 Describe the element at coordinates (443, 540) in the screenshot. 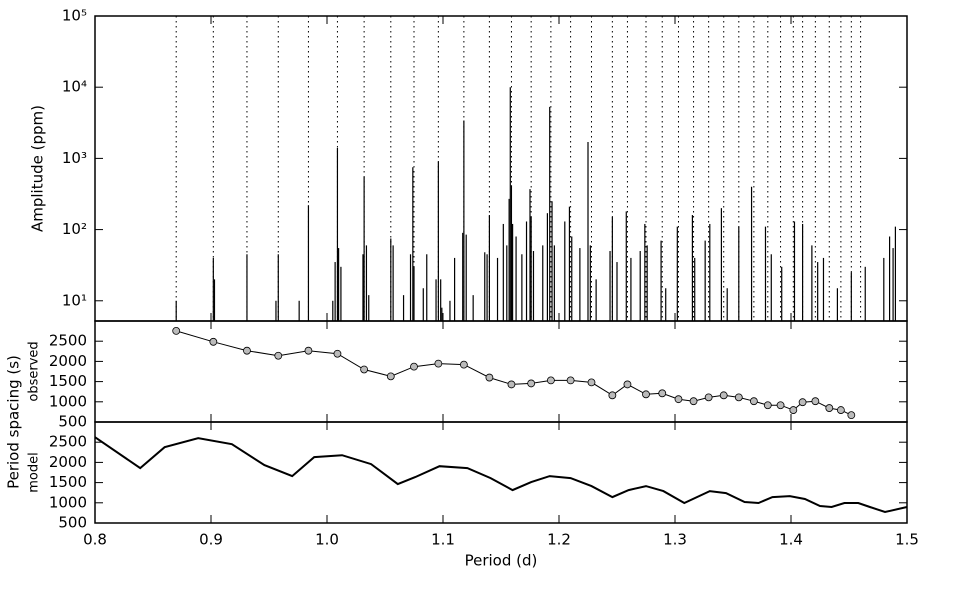

I see `x-tick-label: 1.1` at that location.